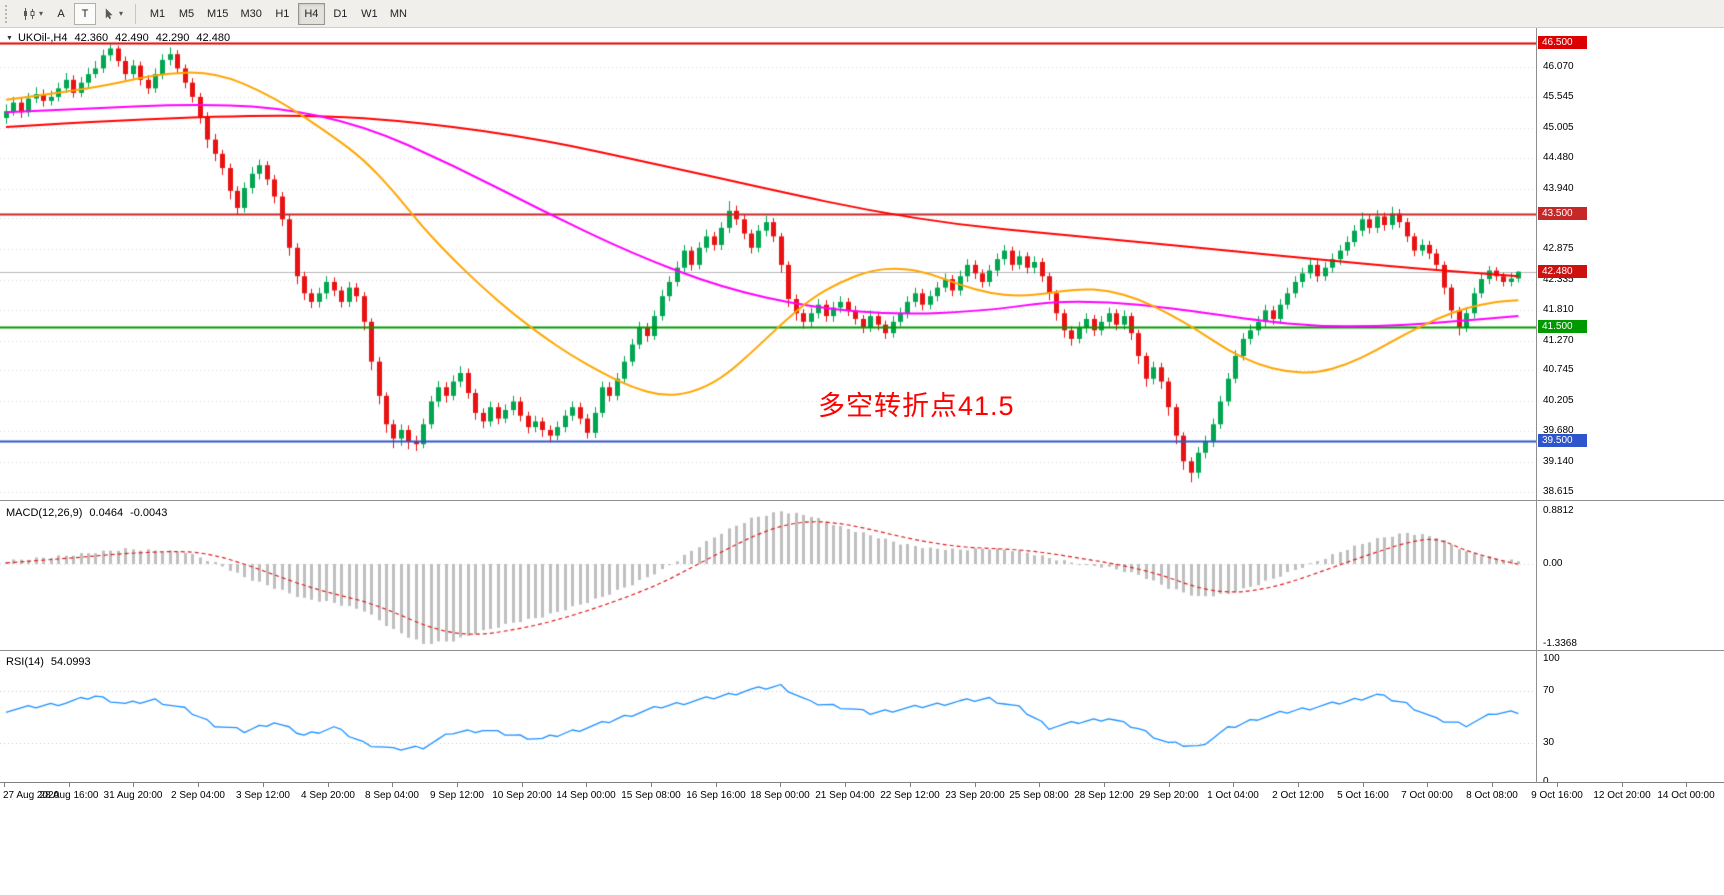 This screenshot has width=1724, height=895. What do you see at coordinates (1549, 742) in the screenshot?
I see `rsi-axis-label: 30` at bounding box center [1549, 742].